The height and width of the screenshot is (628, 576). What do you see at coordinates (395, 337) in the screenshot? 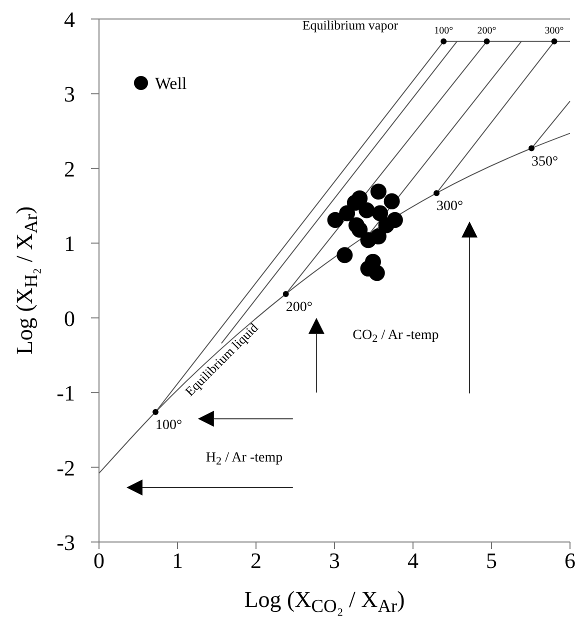
I see `annotation: CO$_{2}$ / Ar -temp` at bounding box center [395, 337].